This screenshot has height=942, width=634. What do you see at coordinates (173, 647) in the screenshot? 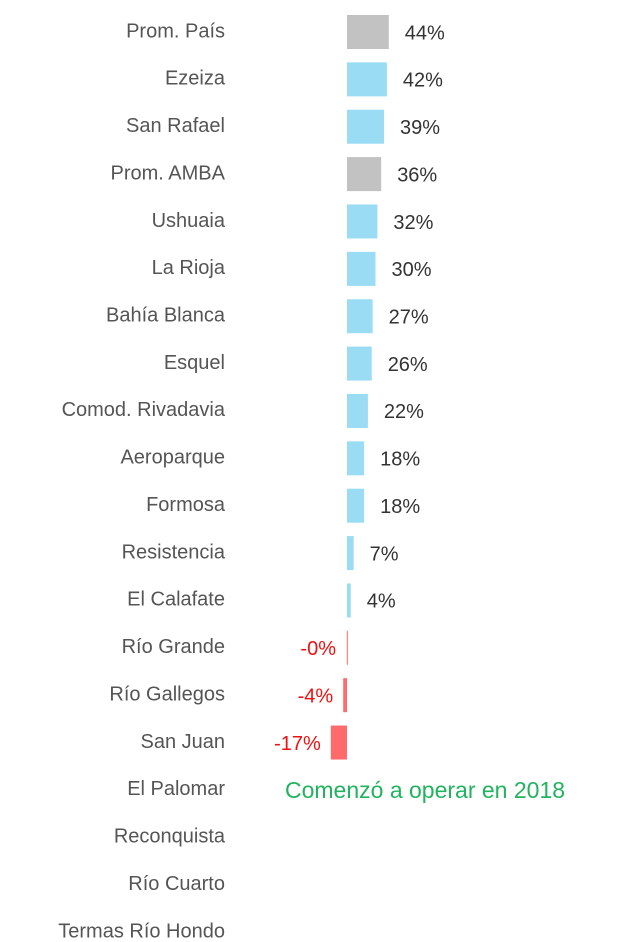
I see `category-label: Río Grande` at bounding box center [173, 647].